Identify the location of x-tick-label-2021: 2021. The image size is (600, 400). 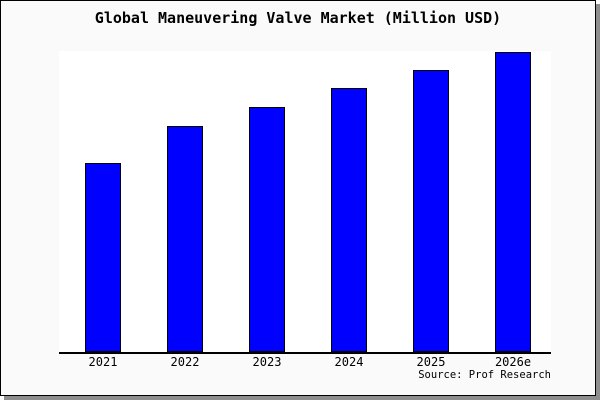
(103, 362).